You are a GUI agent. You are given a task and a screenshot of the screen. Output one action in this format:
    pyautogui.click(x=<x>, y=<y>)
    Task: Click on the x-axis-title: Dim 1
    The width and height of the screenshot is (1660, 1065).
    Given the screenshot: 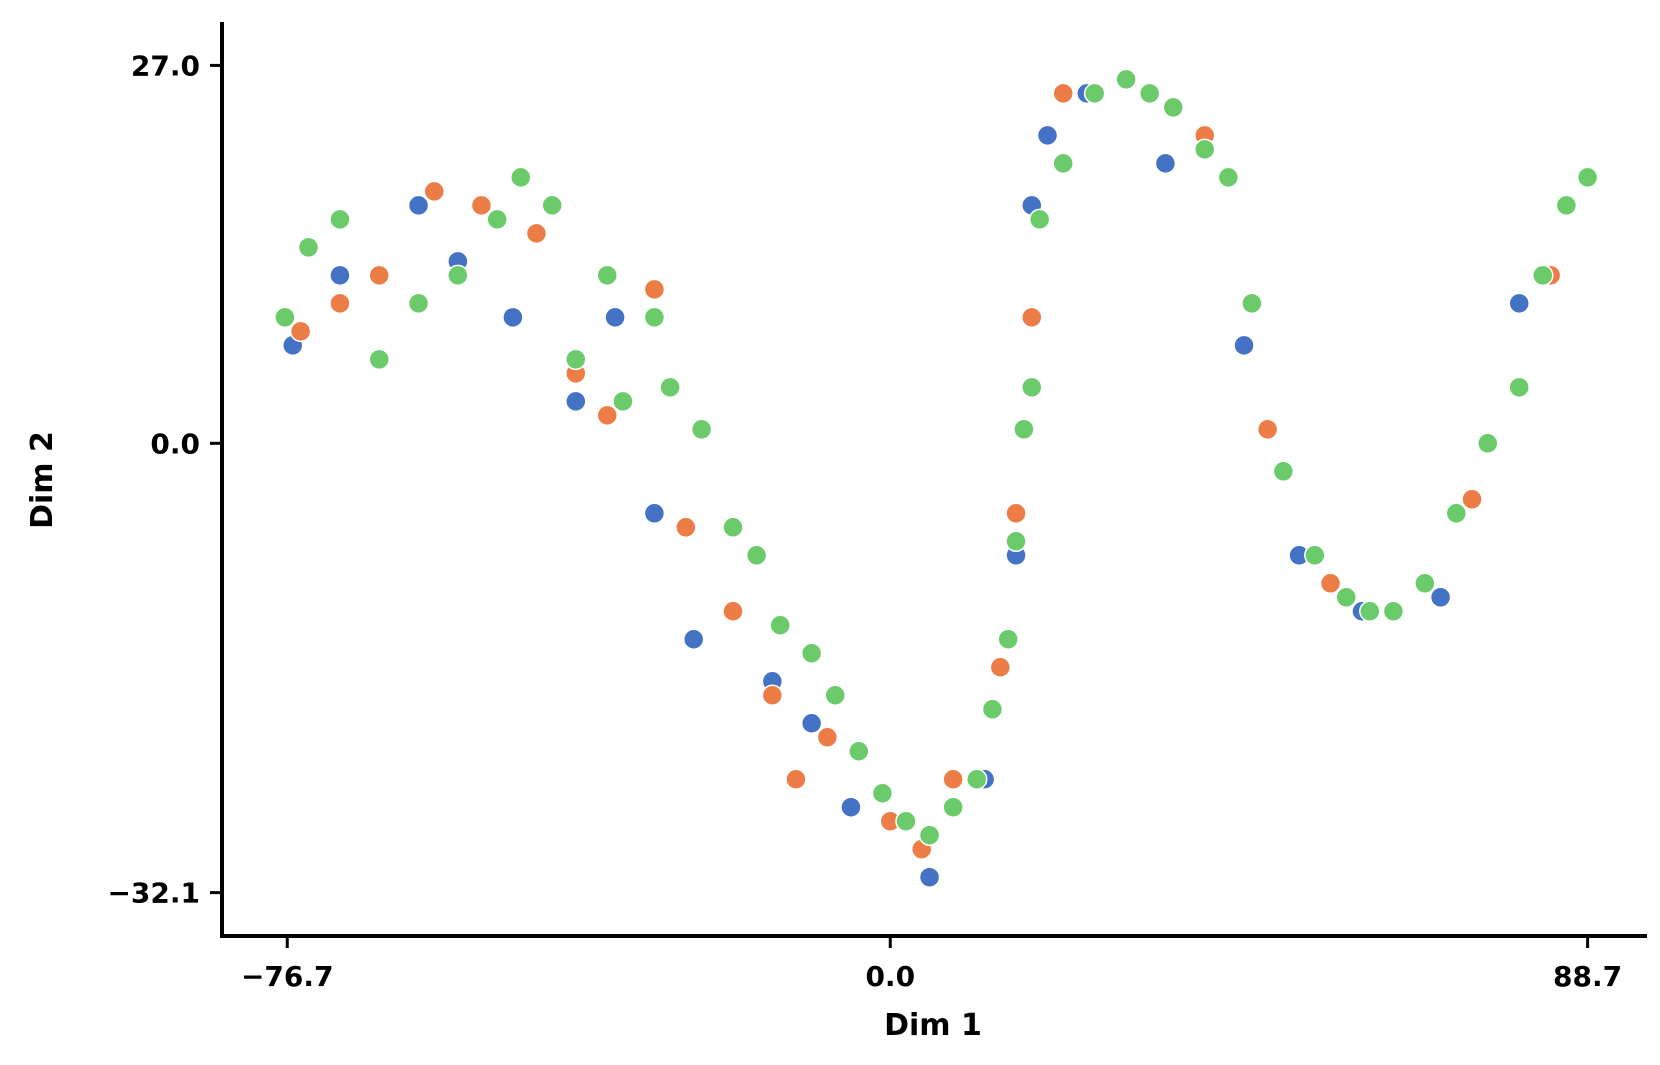 What is the action you would take?
    pyautogui.click(x=933, y=1025)
    